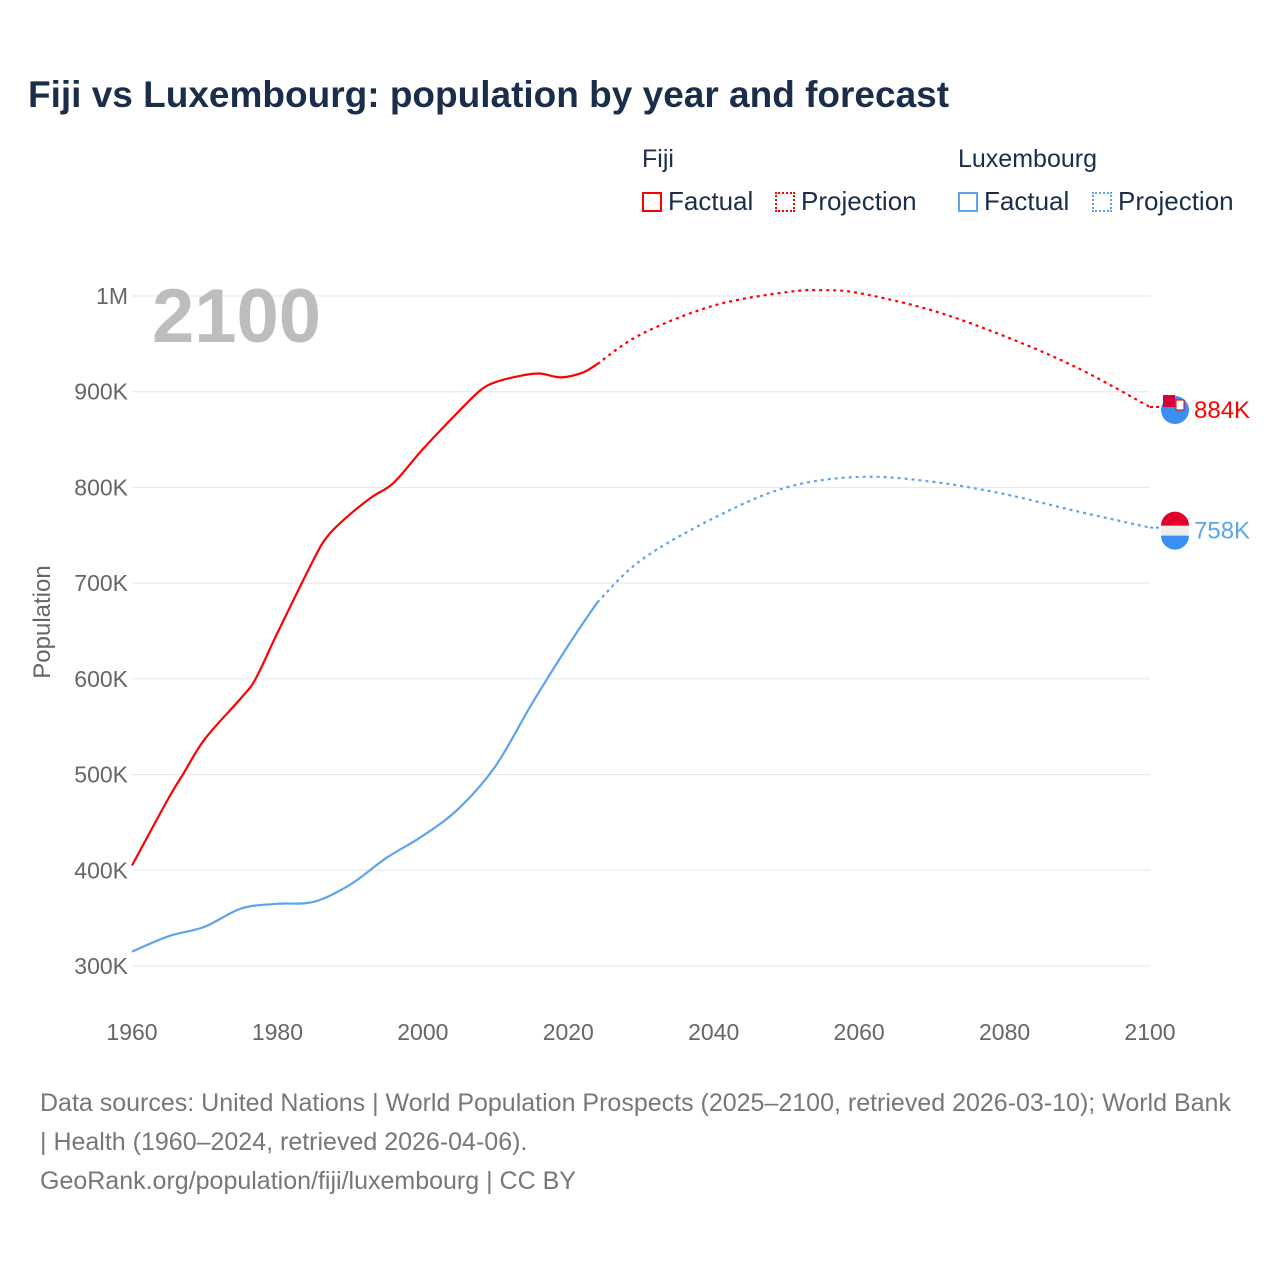  I want to click on legend-luxembourg-projection: Projection, so click(1163, 201).